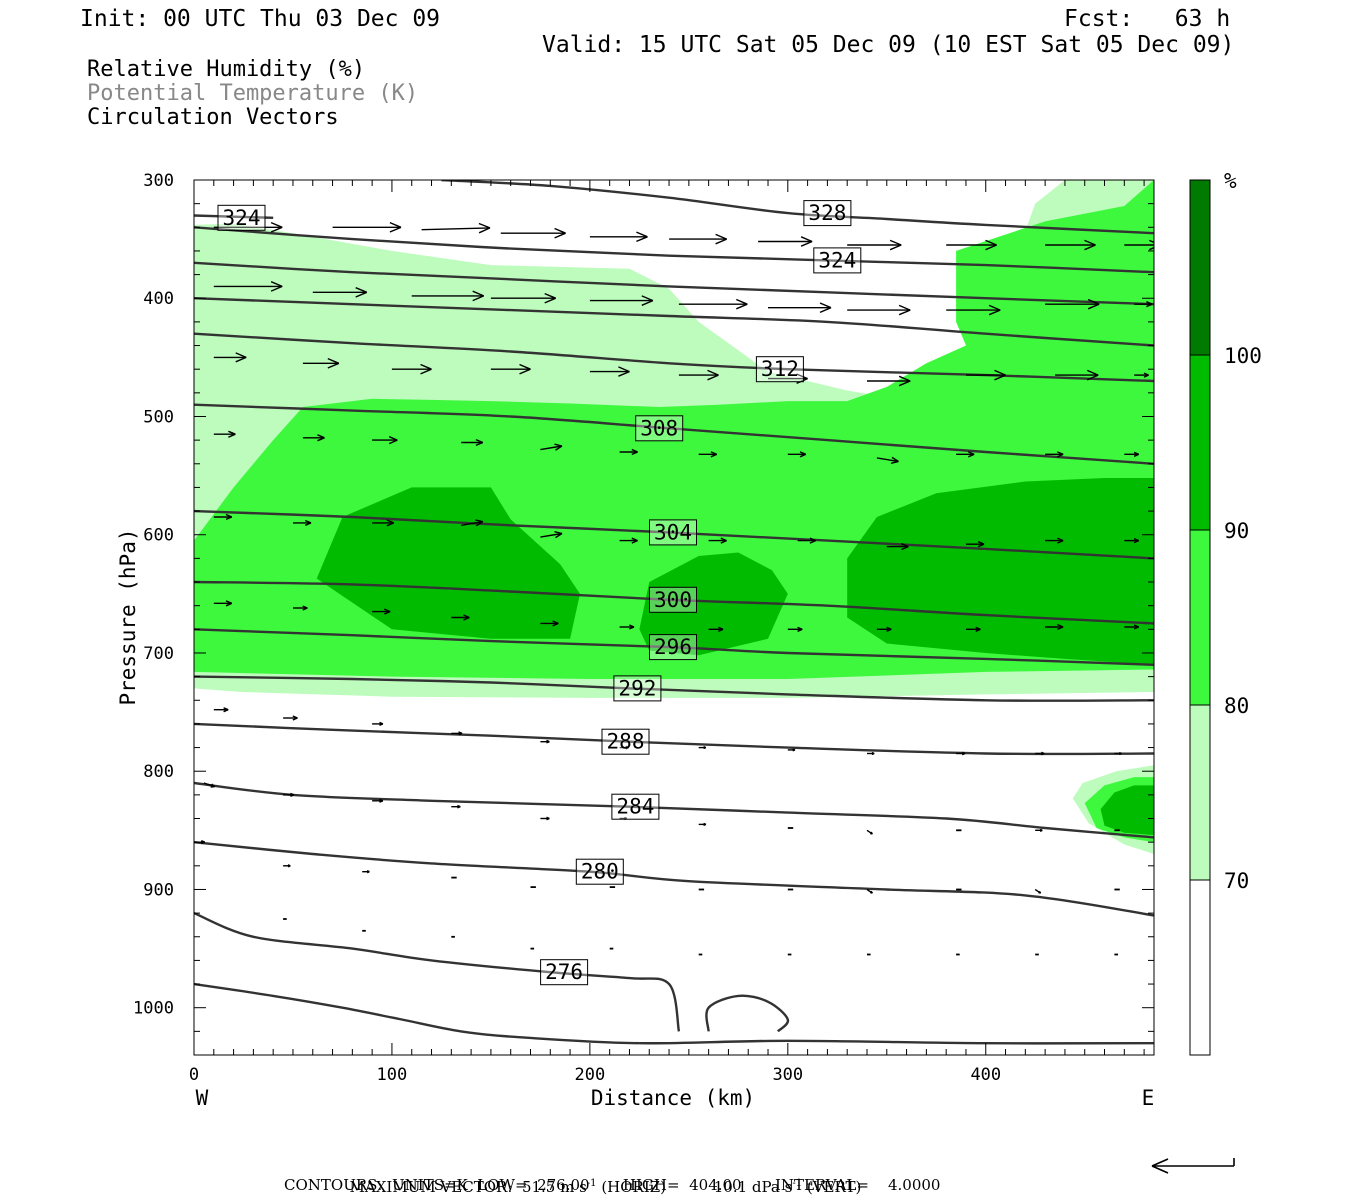 This screenshot has height=1200, width=1350. I want to click on contour-label-304-9: 304, so click(673, 532).